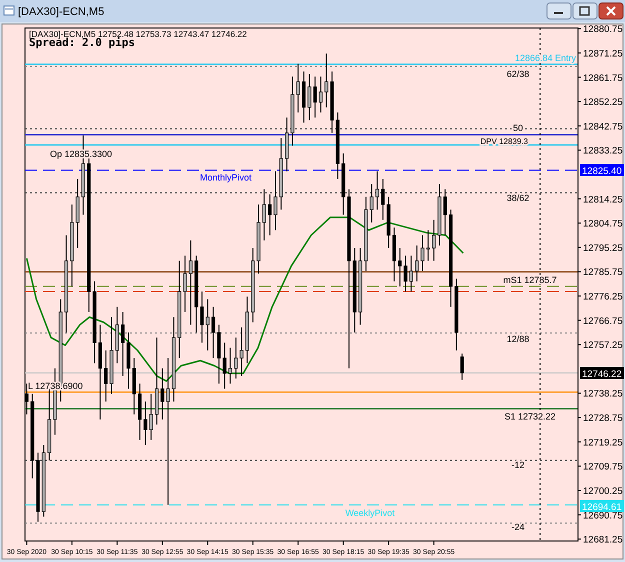  What do you see at coordinates (603, 78) in the screenshot?
I see `y-tick-label: 12861.75` at bounding box center [603, 78].